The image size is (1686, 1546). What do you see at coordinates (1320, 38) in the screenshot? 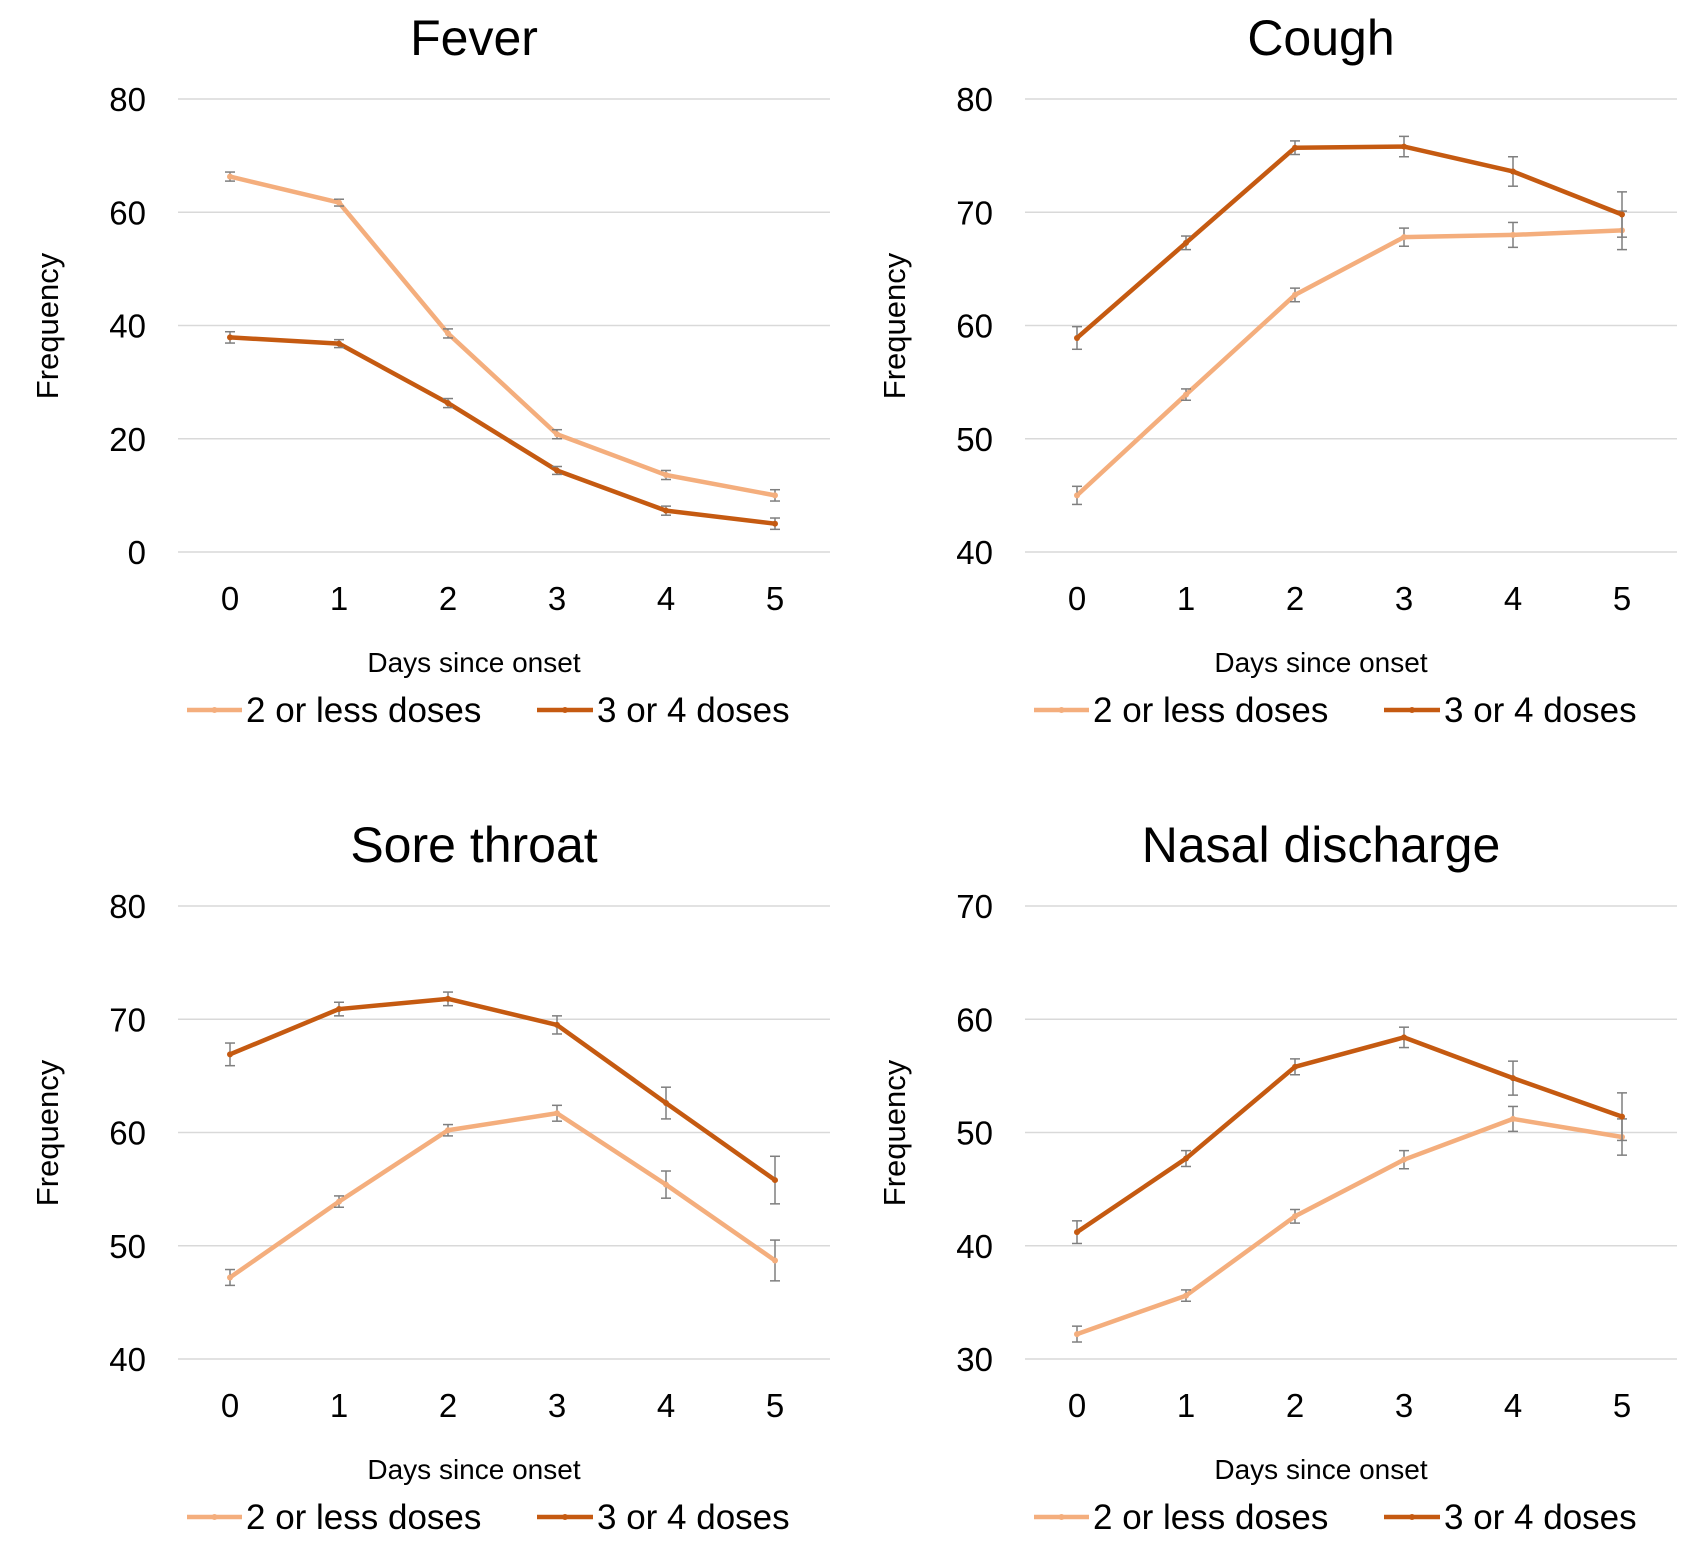
I see `chart-title: Cough` at bounding box center [1320, 38].